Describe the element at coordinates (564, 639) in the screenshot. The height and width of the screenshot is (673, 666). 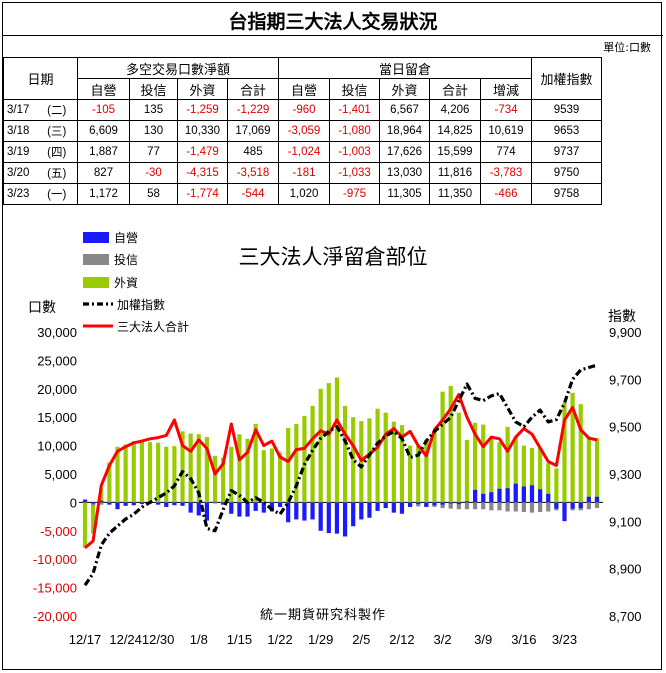
I see `x-tick-label: 3/23` at that location.